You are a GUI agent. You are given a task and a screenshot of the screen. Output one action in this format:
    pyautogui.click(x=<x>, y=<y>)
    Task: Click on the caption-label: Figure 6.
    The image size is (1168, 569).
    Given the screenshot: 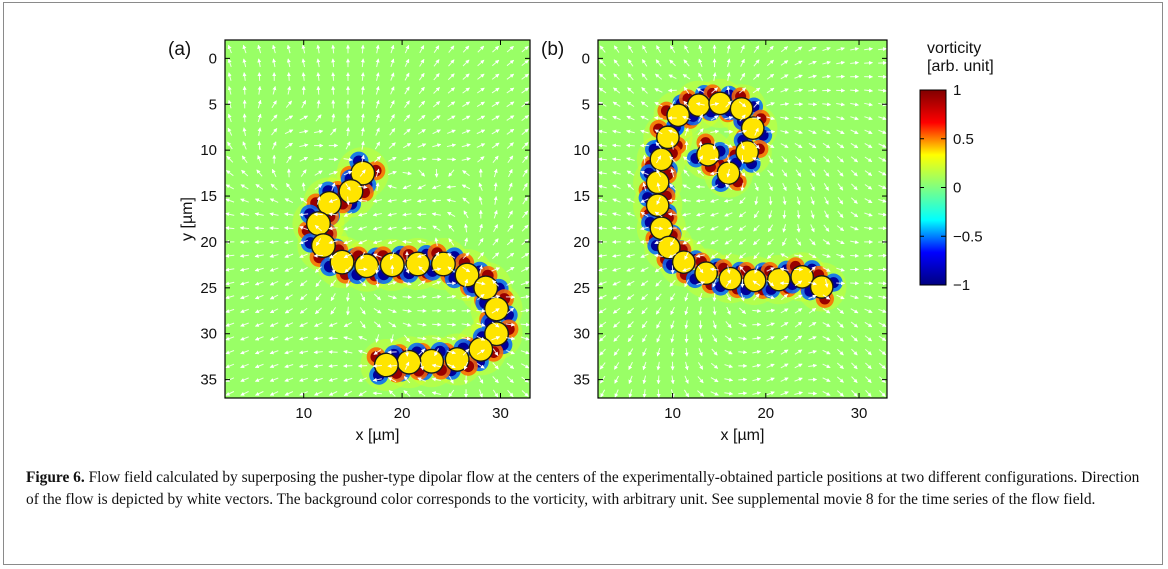 What is the action you would take?
    pyautogui.click(x=55, y=477)
    